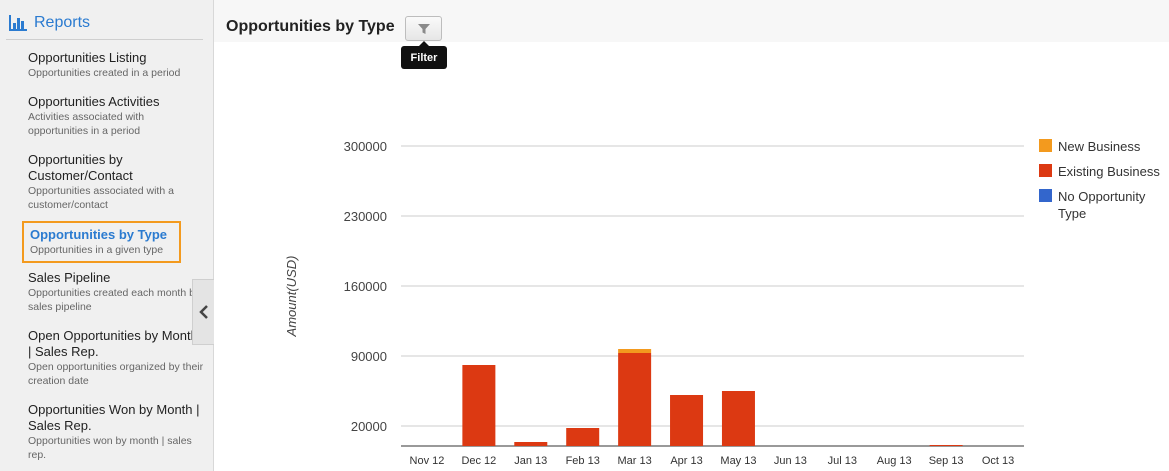 Image resolution: width=1169 pixels, height=471 pixels. Describe the element at coordinates (291, 297) in the screenshot. I see `y-axis-label: Amount(USD)` at that location.